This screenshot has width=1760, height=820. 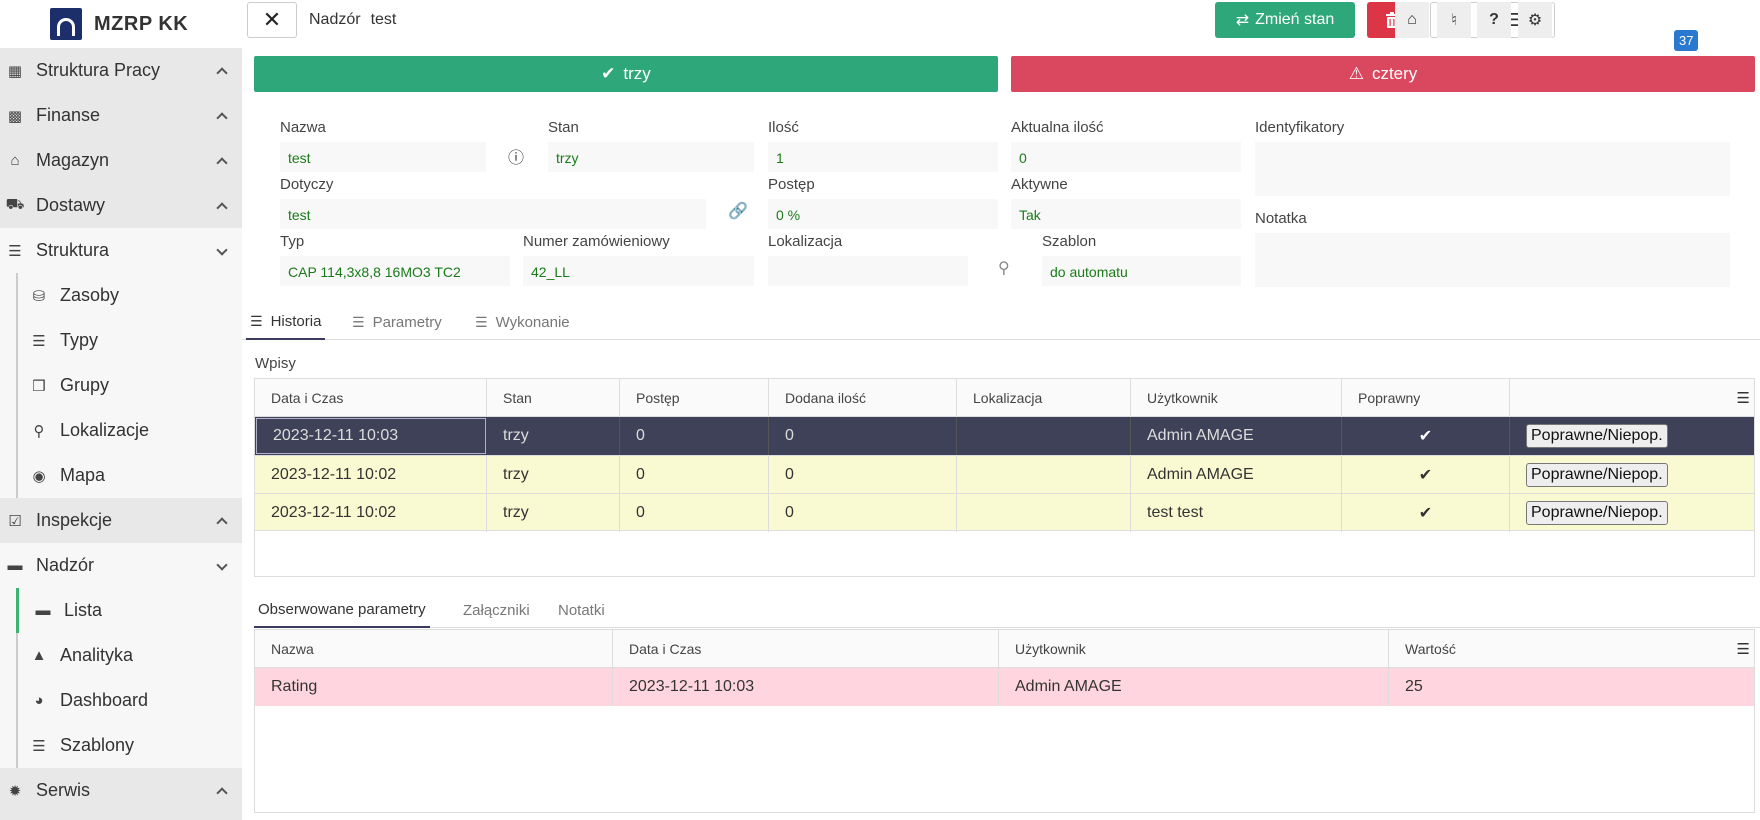 What do you see at coordinates (15, 116) in the screenshot?
I see `money-icon: ▩` at bounding box center [15, 116].